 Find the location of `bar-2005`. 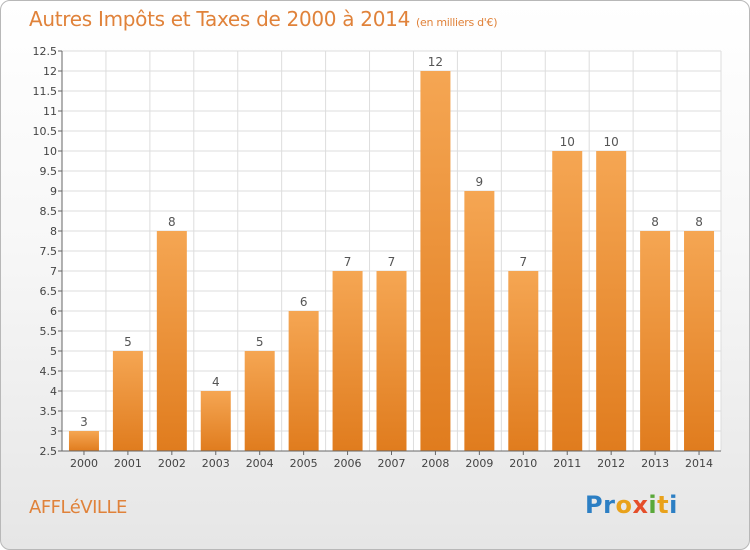

bar-2005 is located at coordinates (303, 381).